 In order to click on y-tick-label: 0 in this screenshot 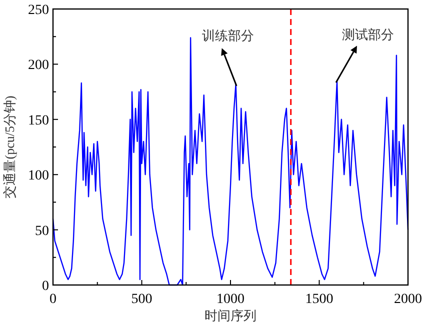, I will do `click(45, 286)`.